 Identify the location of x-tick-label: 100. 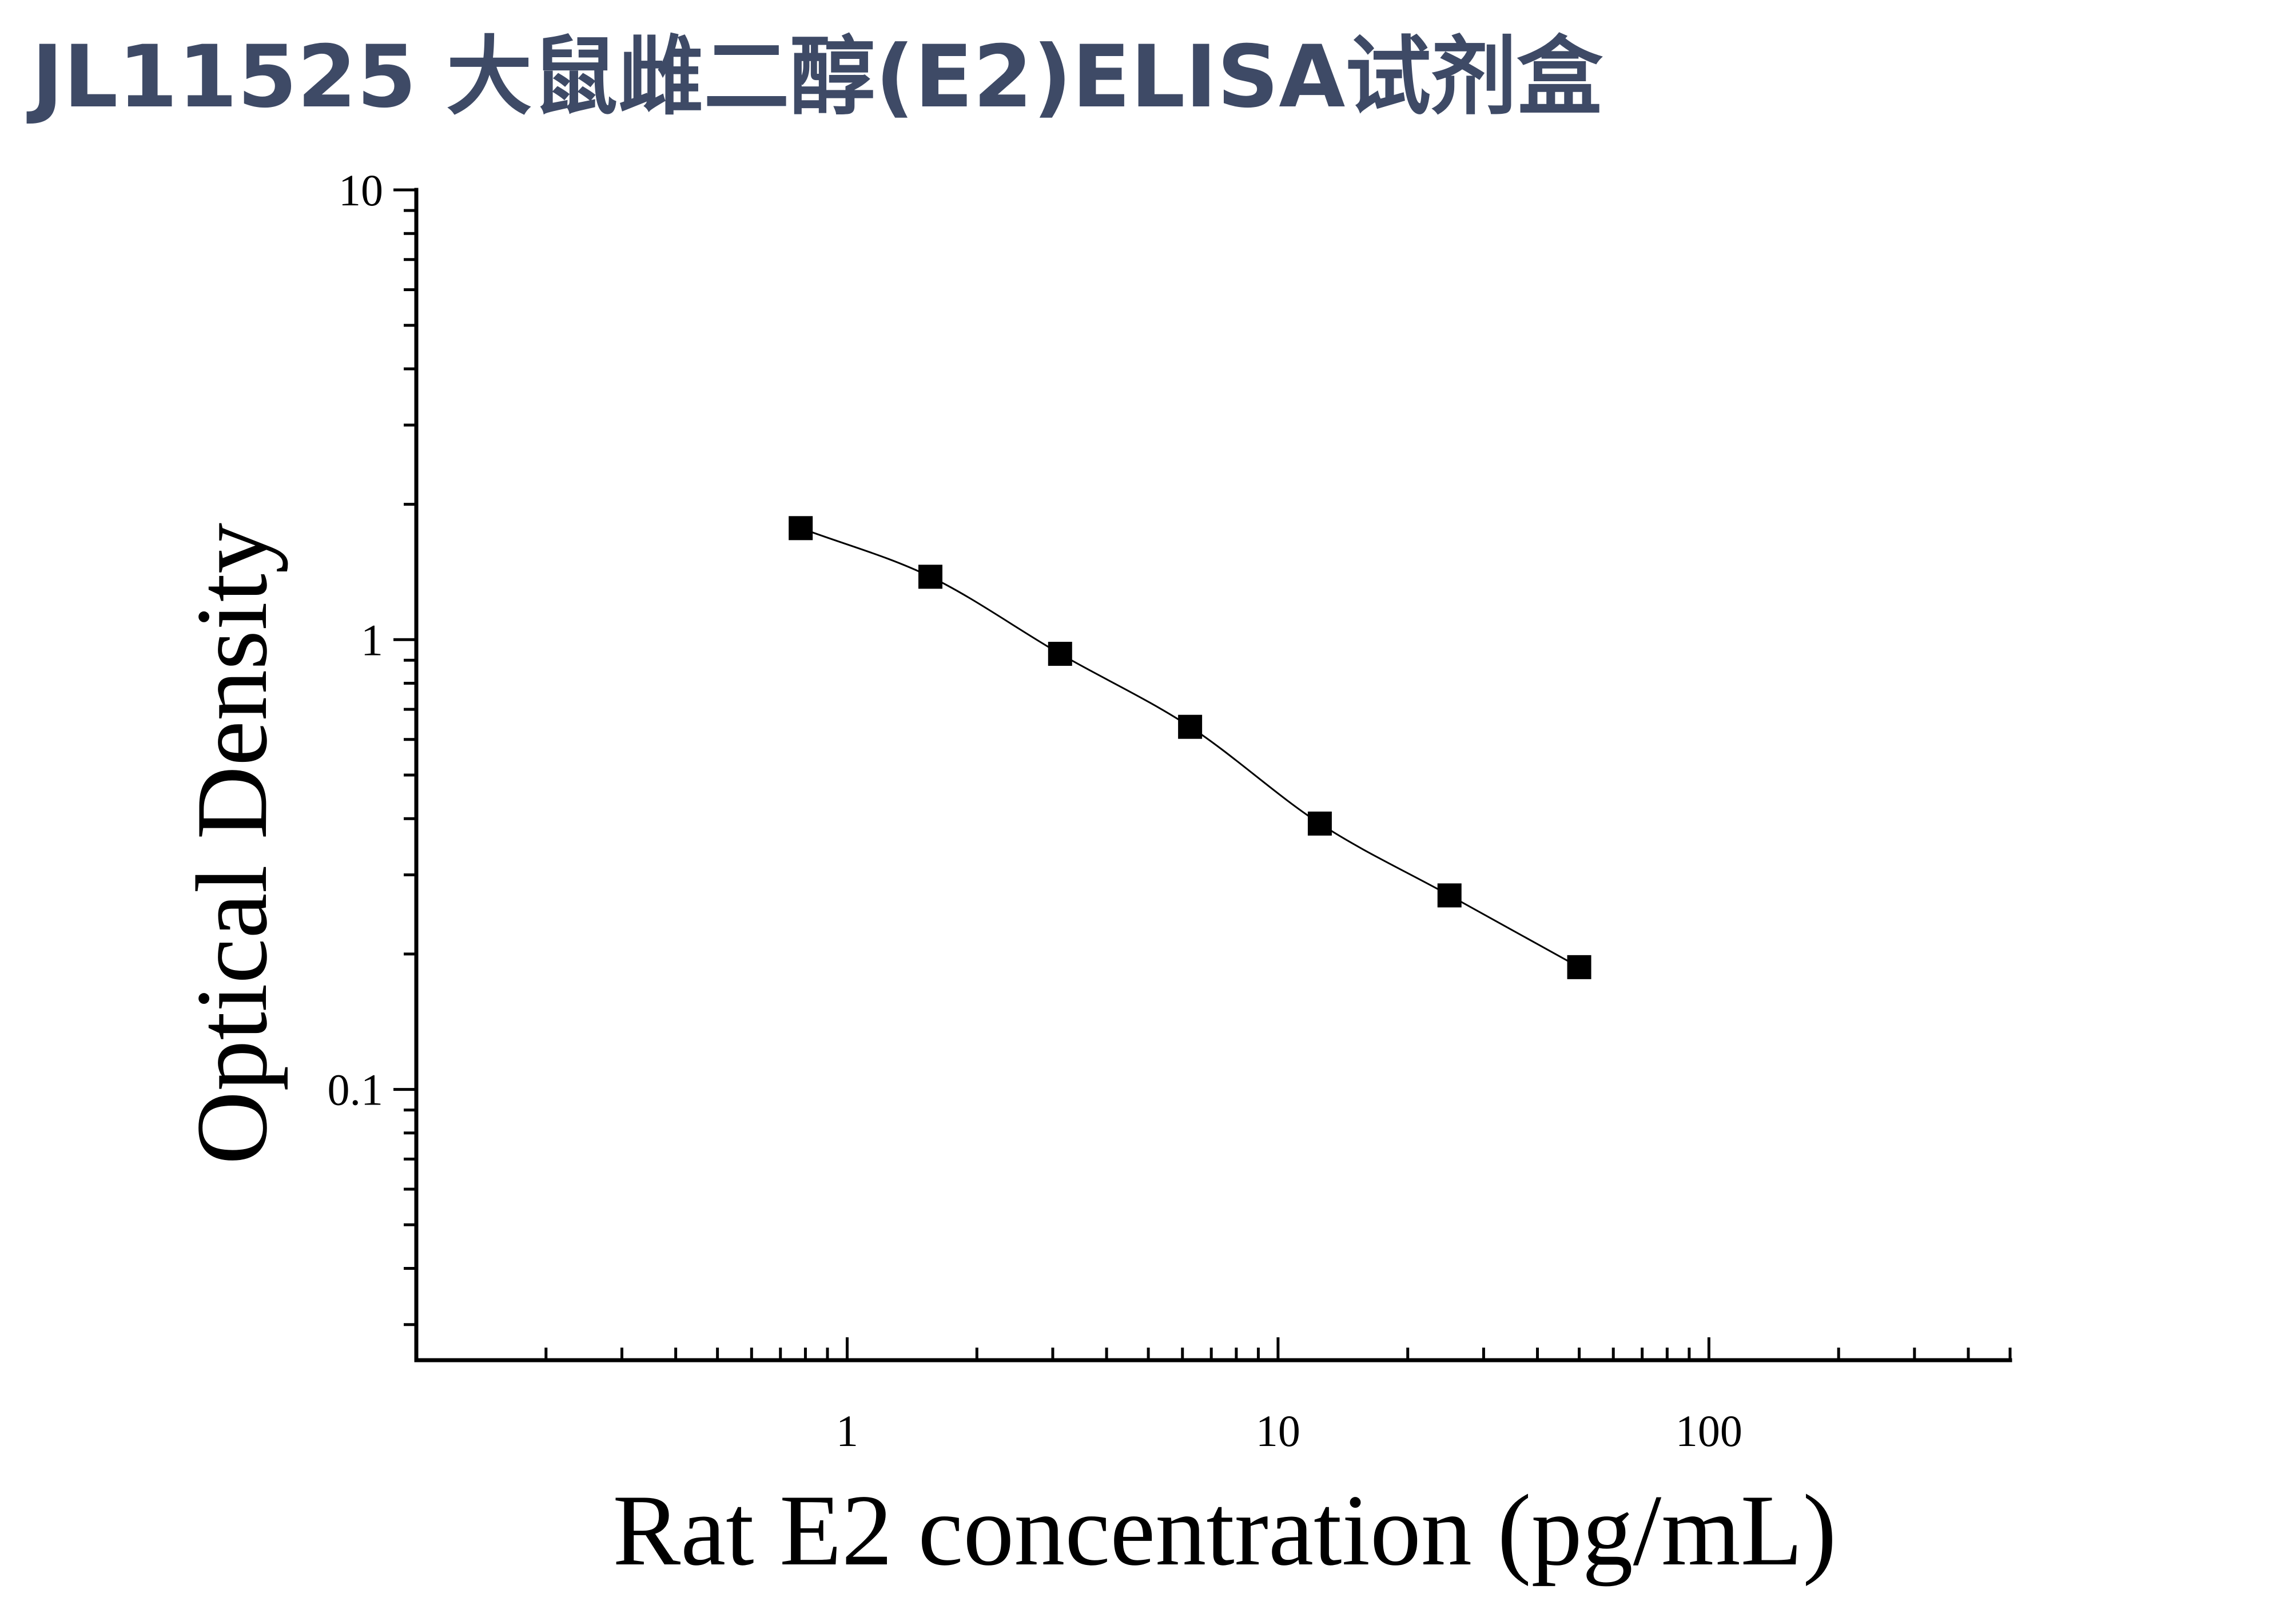
(1709, 1431).